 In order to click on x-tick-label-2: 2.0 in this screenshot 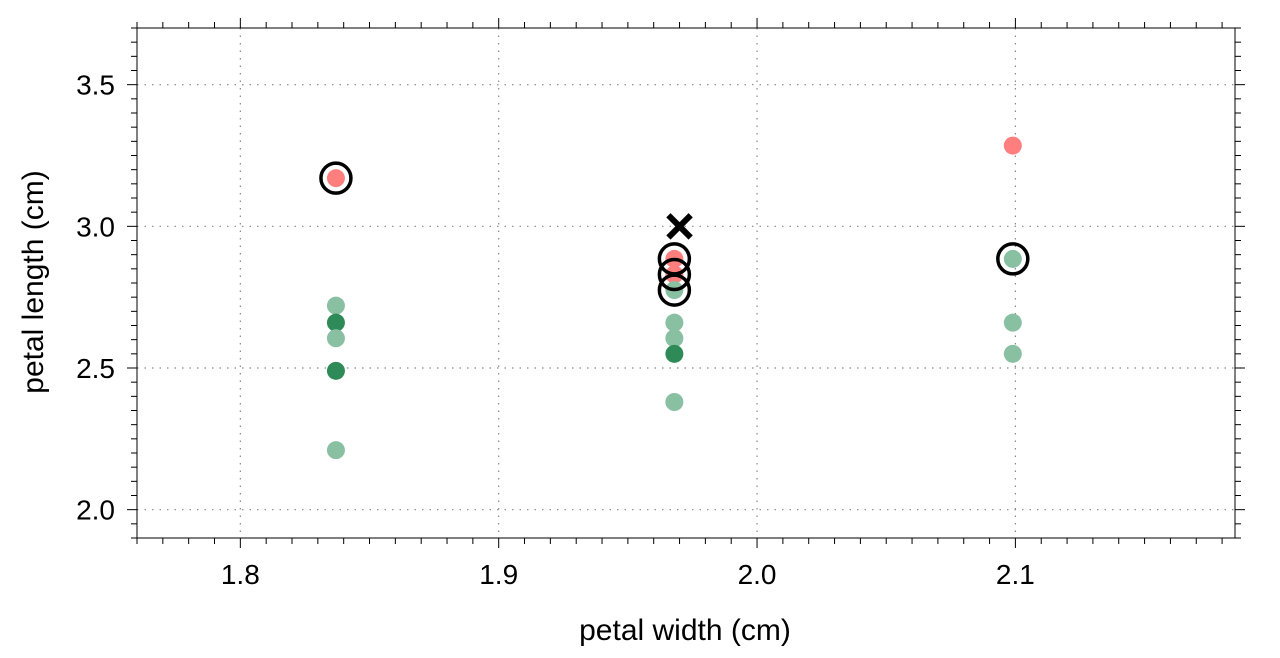, I will do `click(757, 574)`.